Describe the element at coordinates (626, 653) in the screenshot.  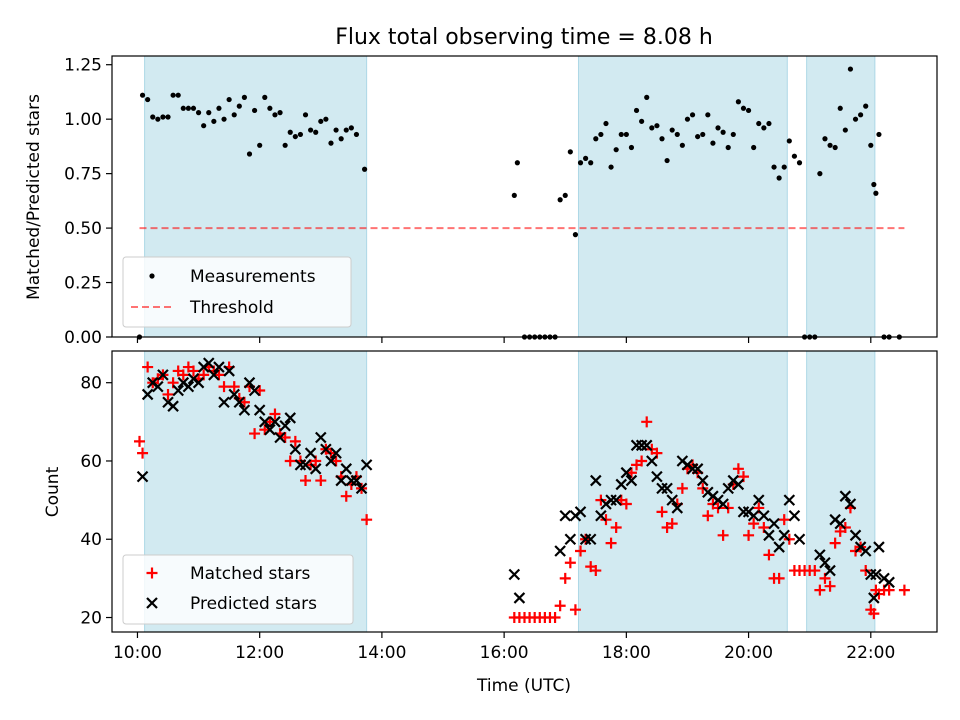
I see `x-tick-label: 18:00` at that location.